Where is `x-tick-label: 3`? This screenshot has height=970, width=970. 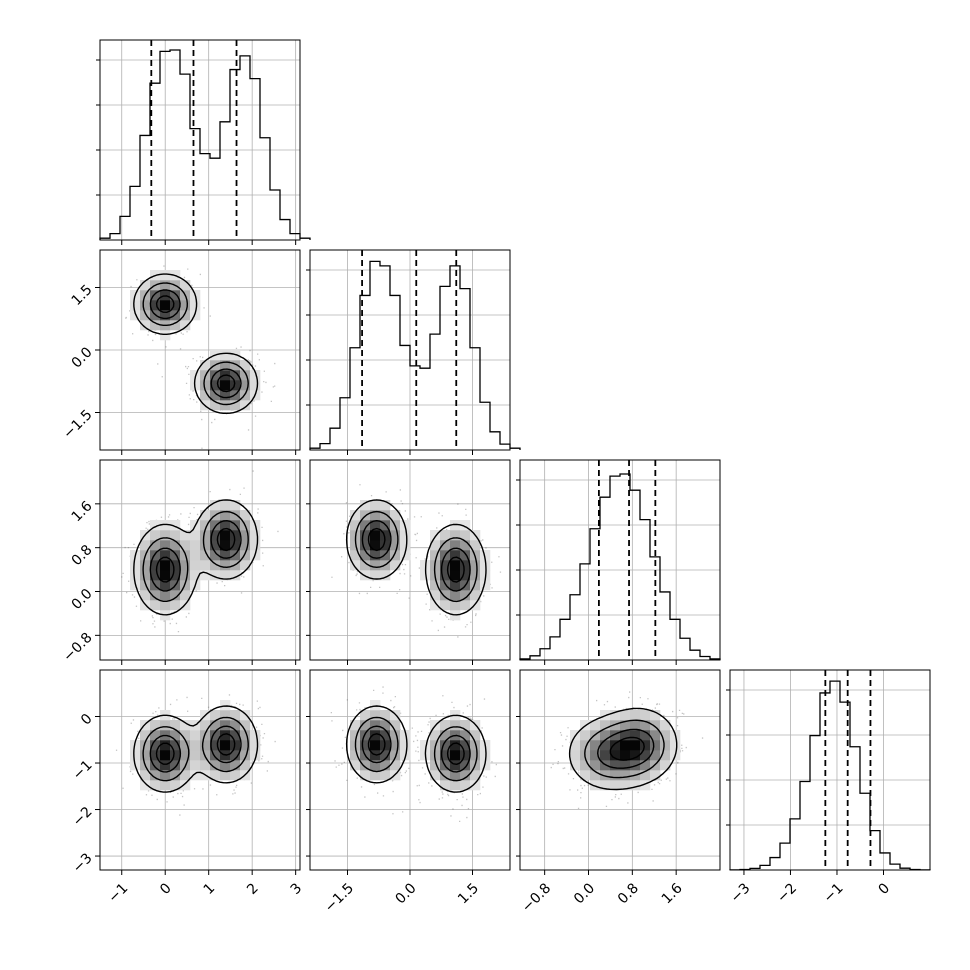
x-tick-label: 3 is located at coordinates (297, 889).